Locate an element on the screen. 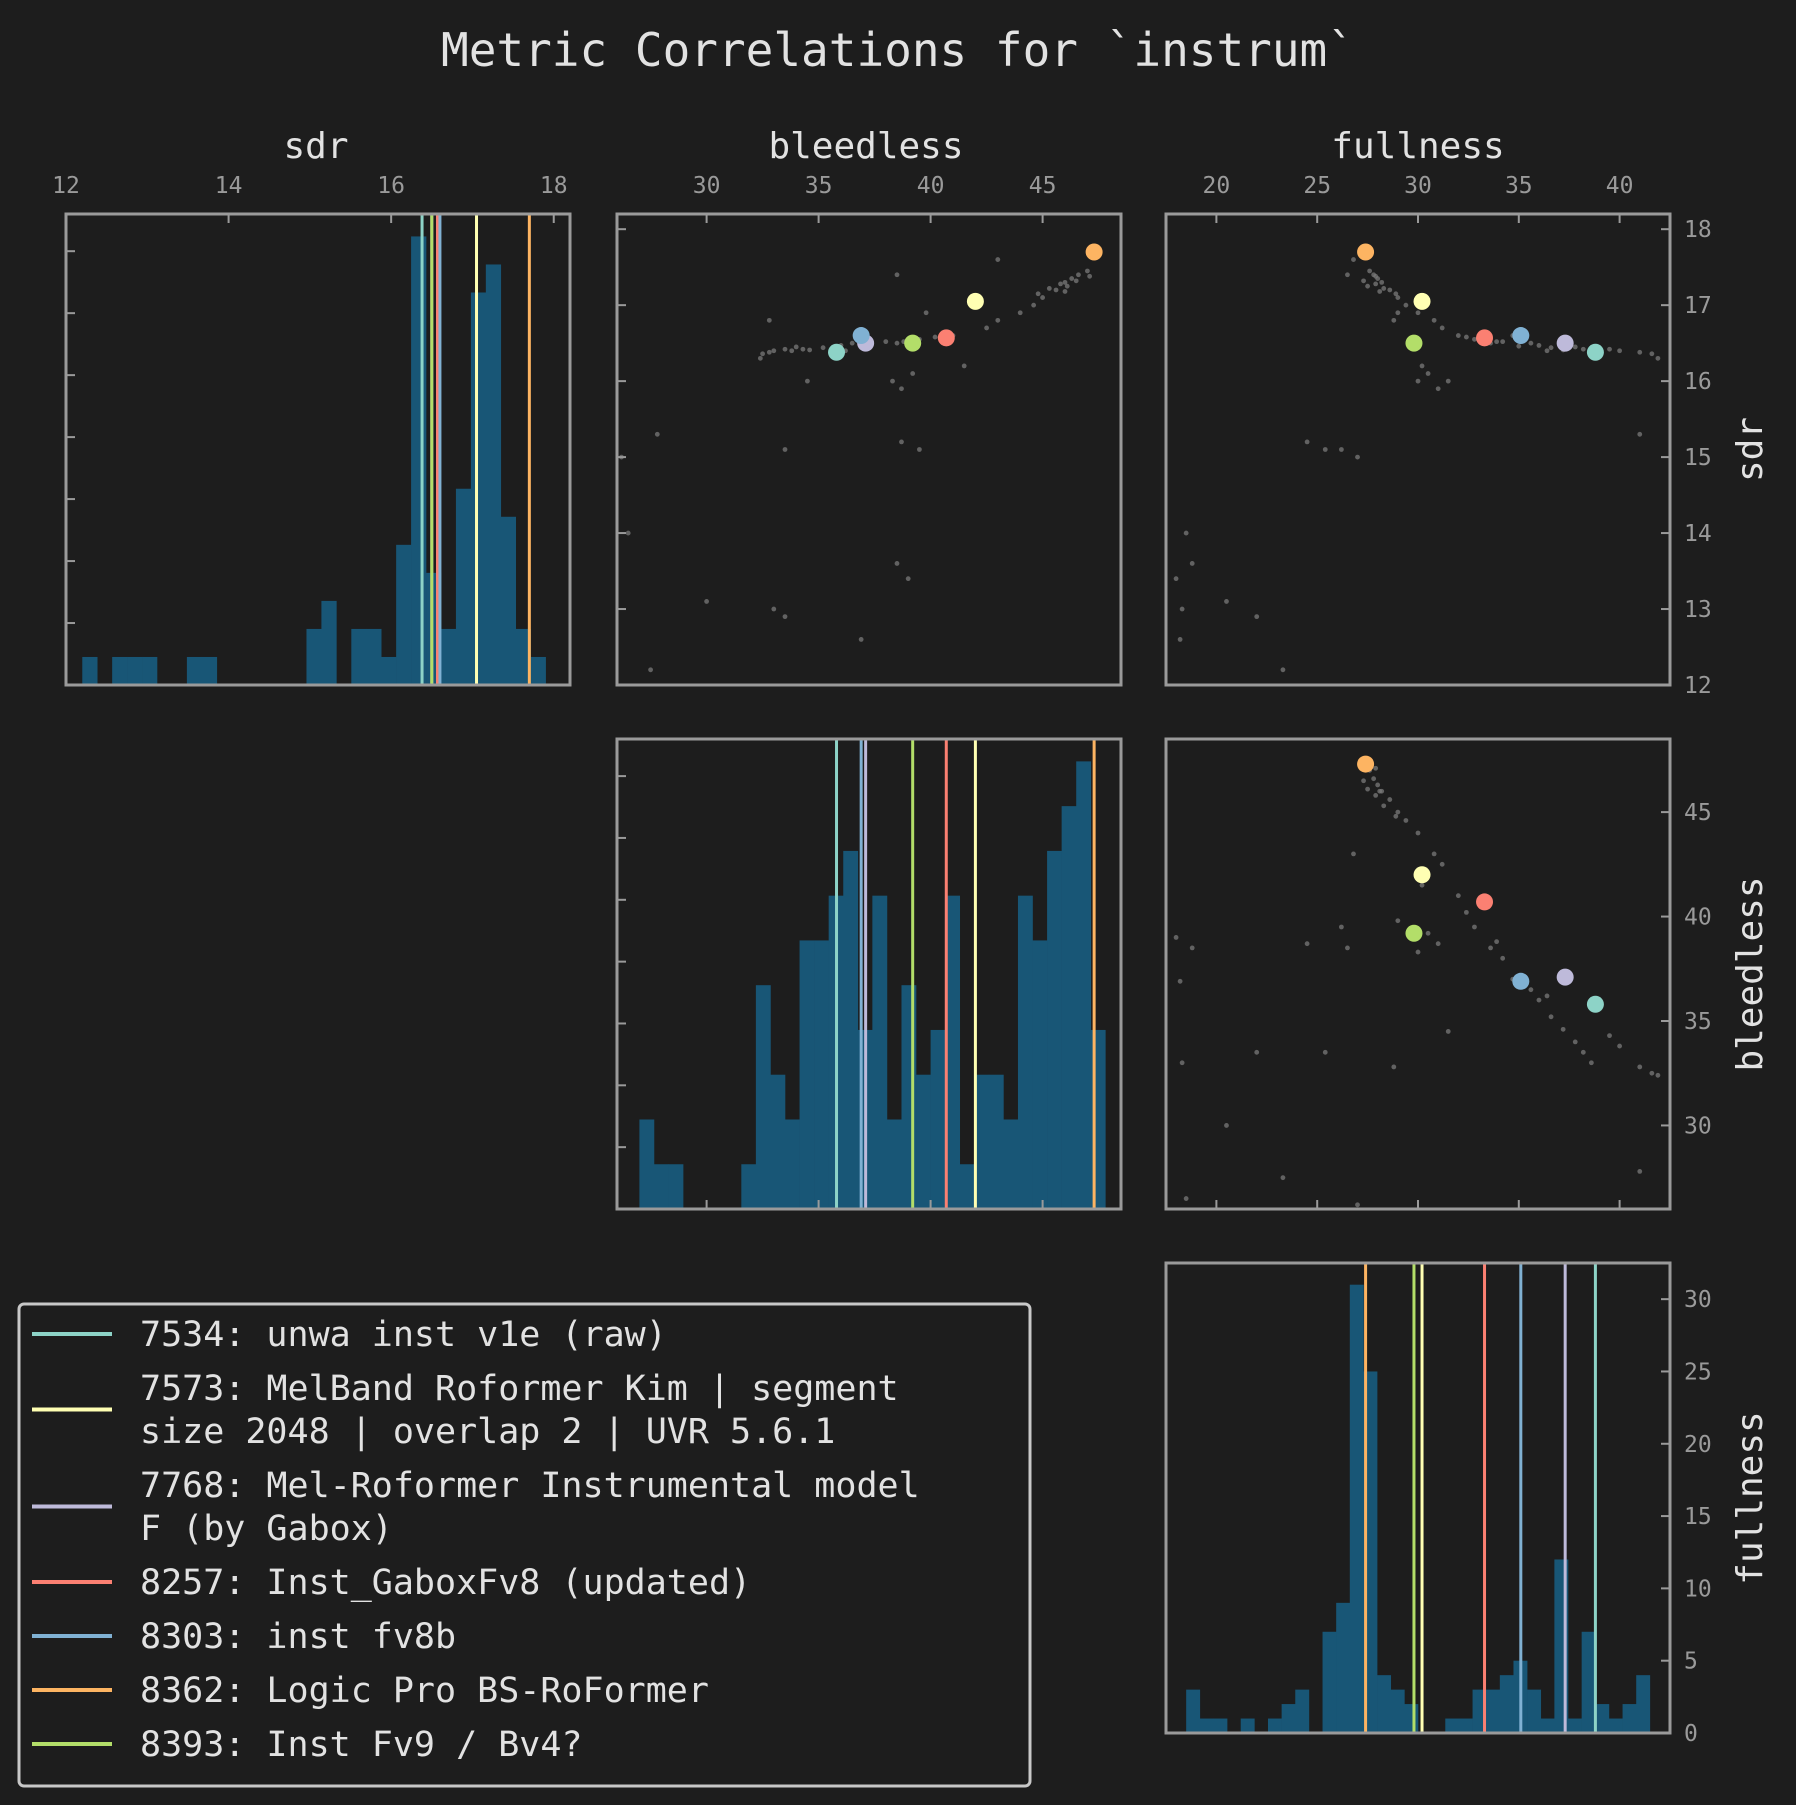 Image resolution: width=1796 pixels, height=1805 pixels. scatter-panel-sdr-vs-bleedless is located at coordinates (869, 449).